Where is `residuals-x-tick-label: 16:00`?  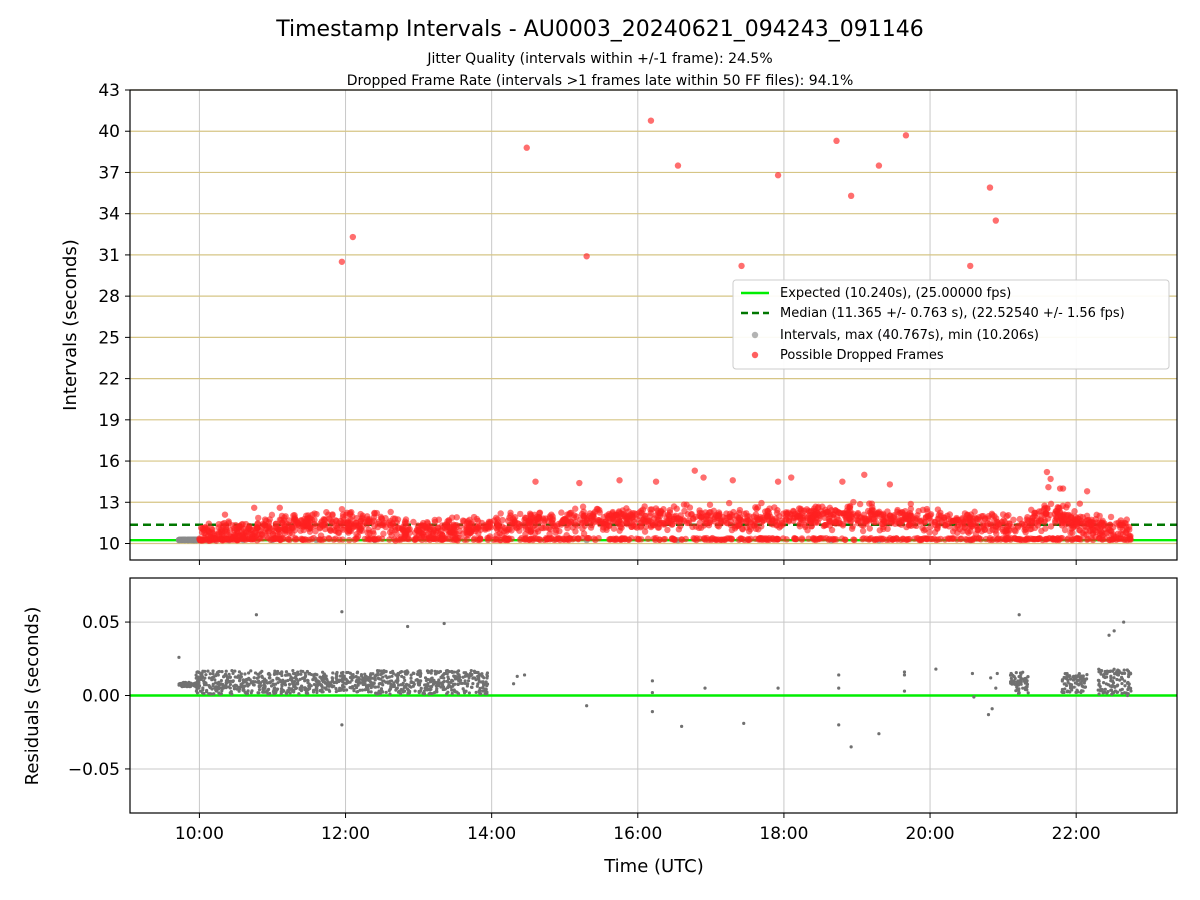 residuals-x-tick-label: 16:00 is located at coordinates (637, 834).